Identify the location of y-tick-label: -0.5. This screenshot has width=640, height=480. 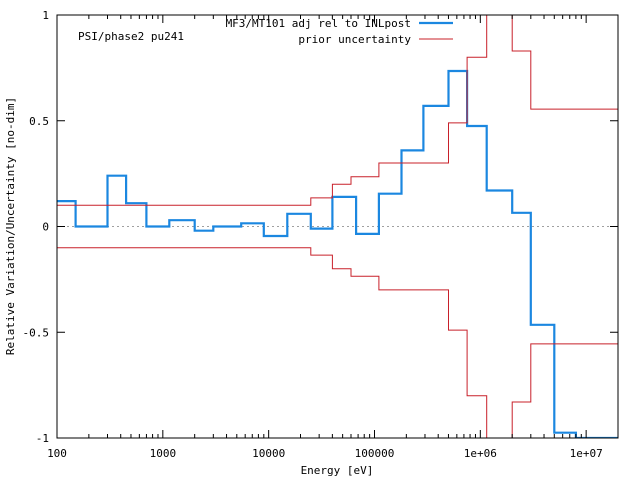
(36, 332).